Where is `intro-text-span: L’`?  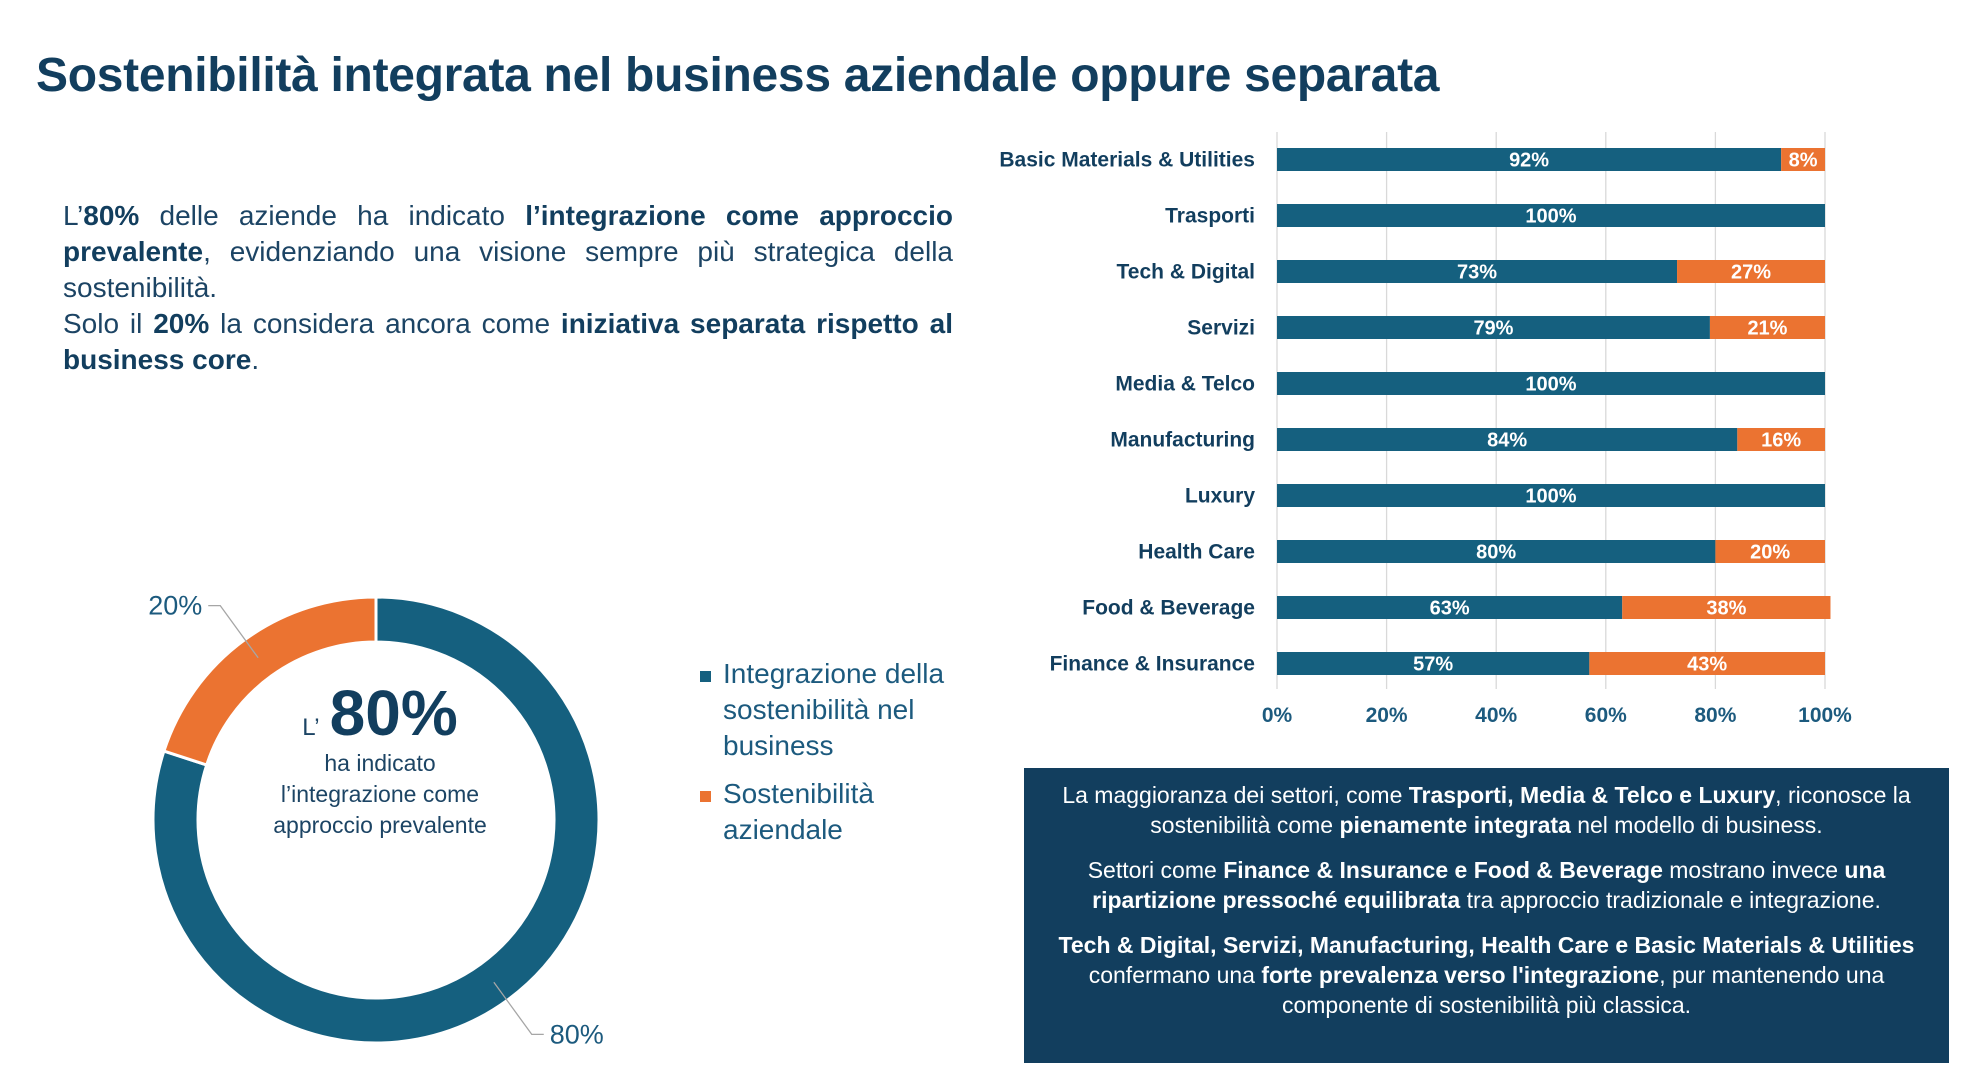
intro-text-span: L’ is located at coordinates (73, 215).